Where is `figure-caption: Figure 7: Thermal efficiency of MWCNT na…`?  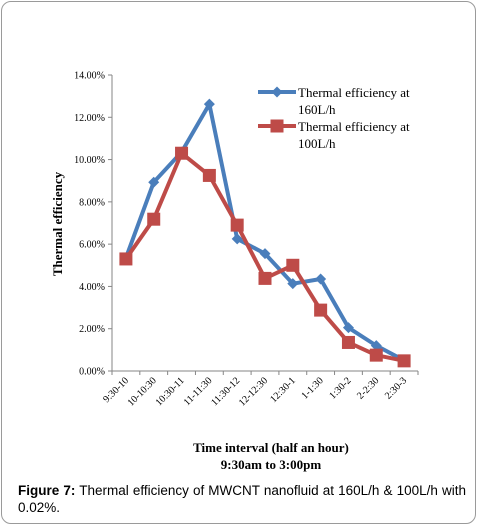
figure-caption: Figure 7: Thermal efficiency of MWCNT na… is located at coordinates (242, 499).